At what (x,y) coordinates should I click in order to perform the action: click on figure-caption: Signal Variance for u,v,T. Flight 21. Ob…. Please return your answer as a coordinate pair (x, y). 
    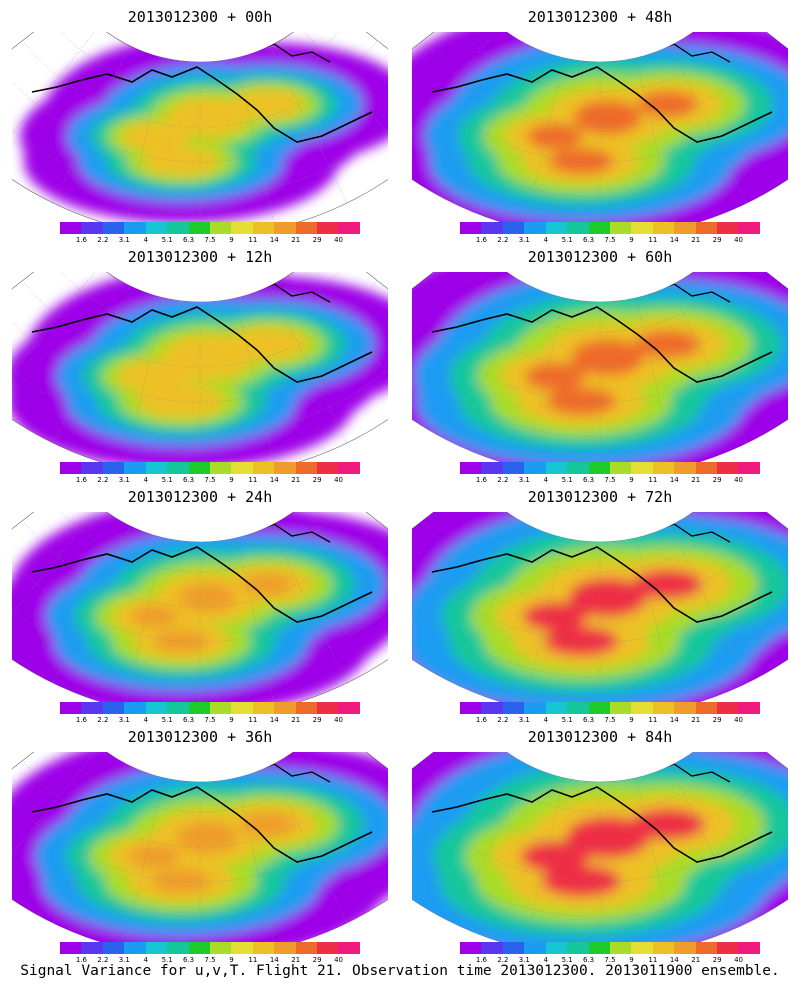
    Looking at the image, I should click on (400, 971).